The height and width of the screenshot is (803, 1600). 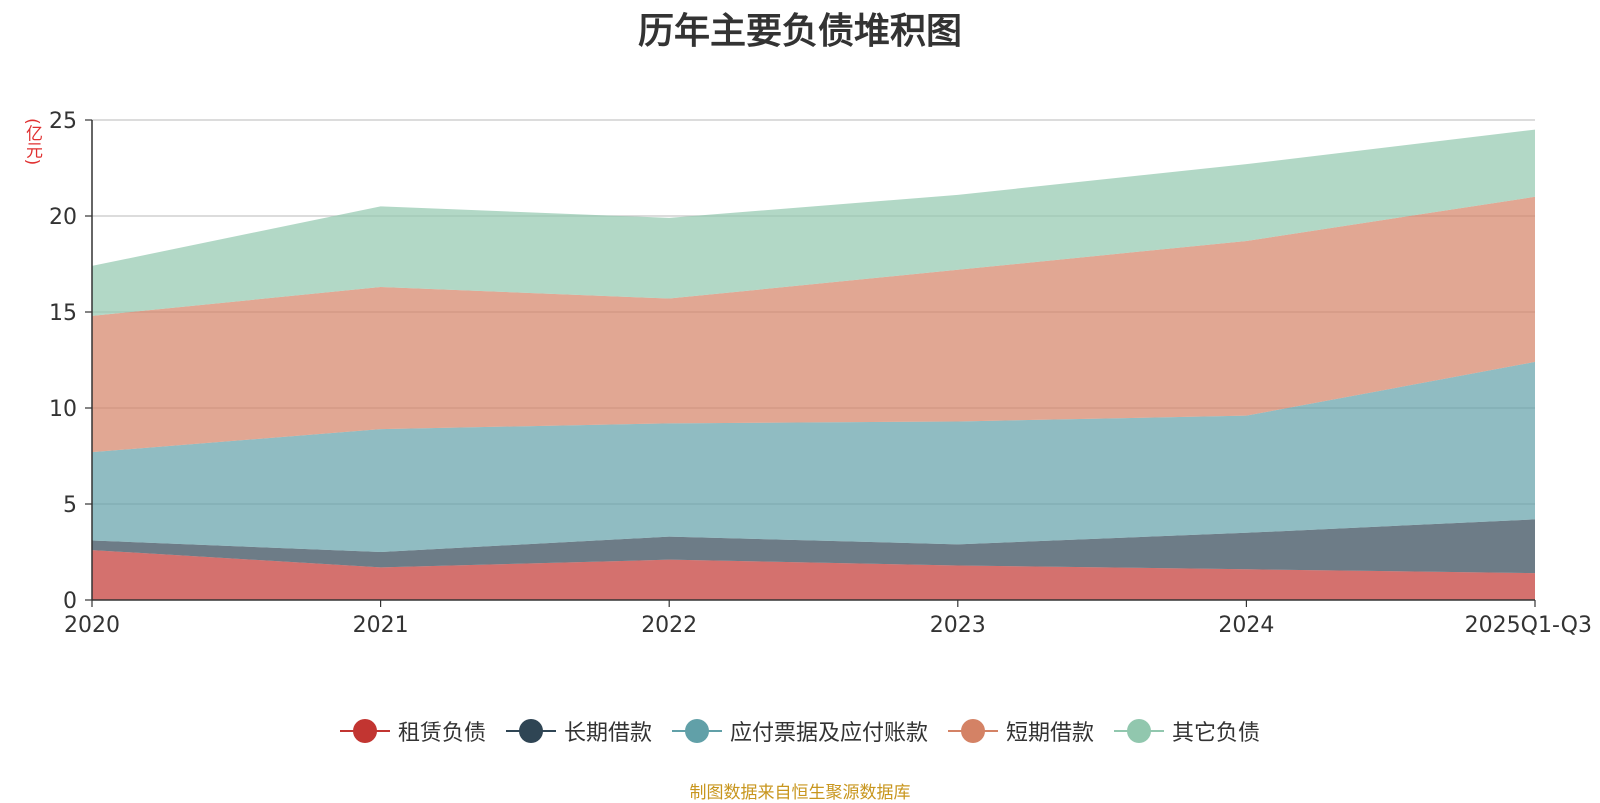 What do you see at coordinates (441, 733) in the screenshot?
I see `legend-label: 租赁负债` at bounding box center [441, 733].